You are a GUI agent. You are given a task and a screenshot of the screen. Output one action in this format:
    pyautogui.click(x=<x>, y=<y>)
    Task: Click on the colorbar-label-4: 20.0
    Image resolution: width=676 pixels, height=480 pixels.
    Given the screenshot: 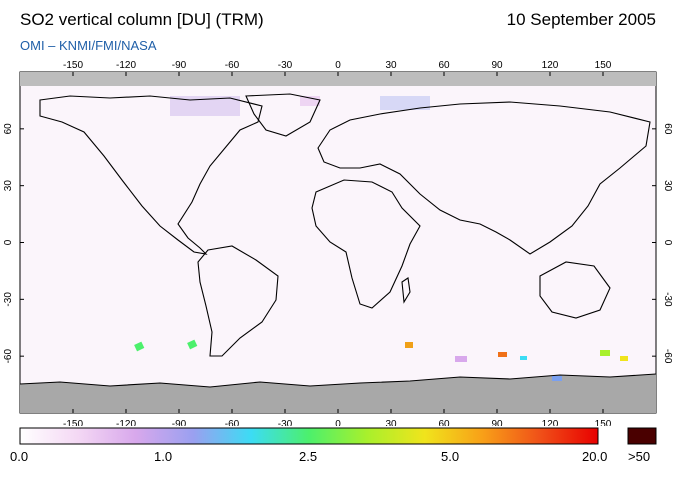 What is the action you would take?
    pyautogui.click(x=595, y=456)
    